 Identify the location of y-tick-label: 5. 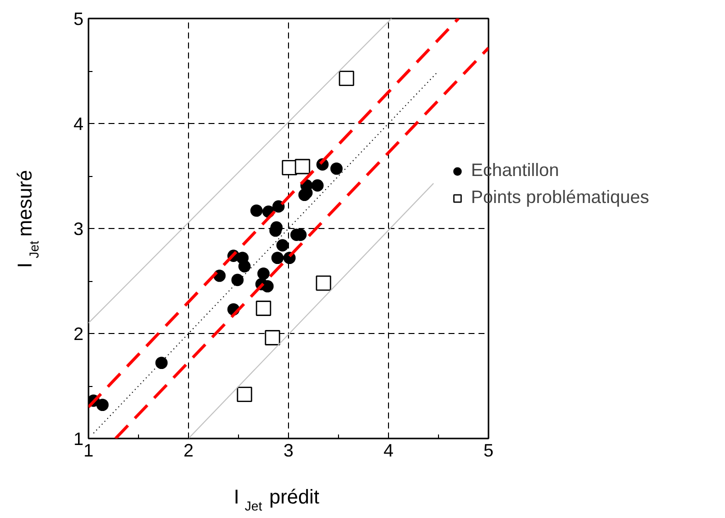
(78, 19).